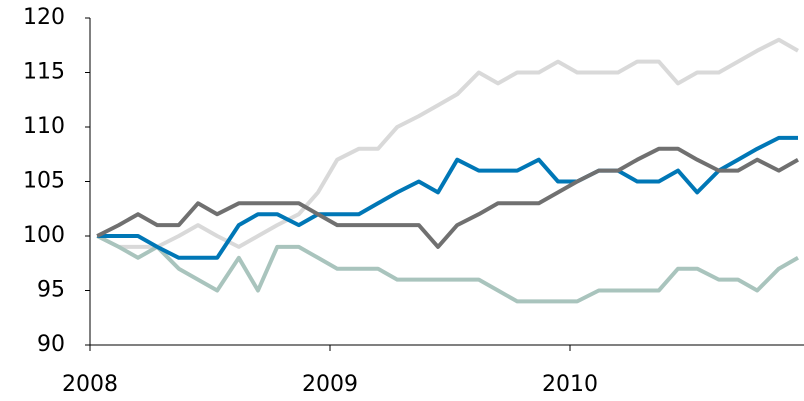 This screenshot has height=401, width=804. Describe the element at coordinates (330, 384) in the screenshot. I see `x-tick-label: 2009` at that location.